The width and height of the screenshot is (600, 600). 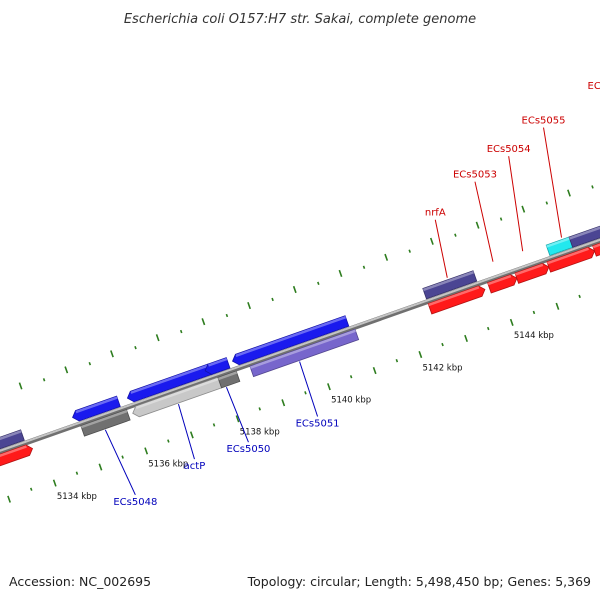 I want to click on gene-g-ECs5056-upper, so click(x=584, y=236).